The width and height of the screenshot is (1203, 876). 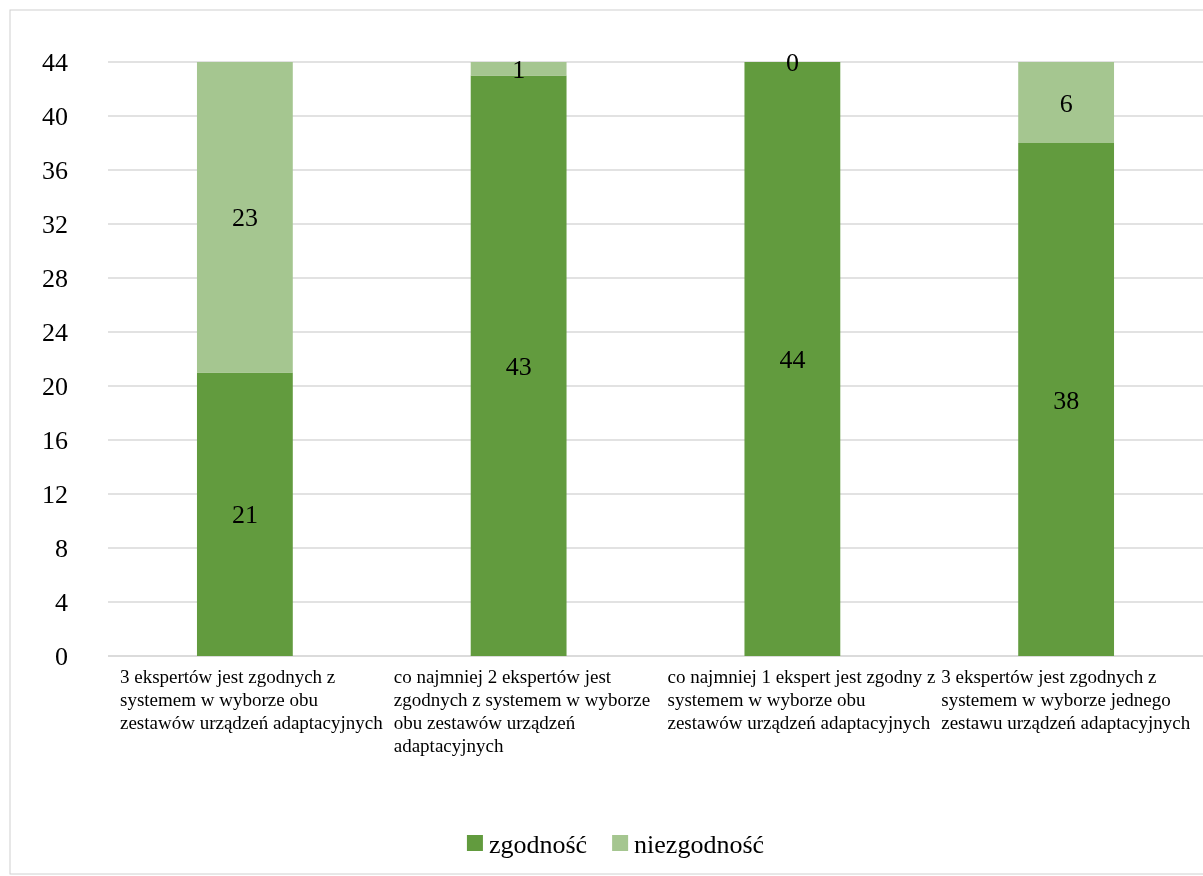 I want to click on x-tick-label: 3 ekspertów jest zgodnych z systemem w wyborze obu zestawów urządzeń adaptacyjnych, so click(x=252, y=699).